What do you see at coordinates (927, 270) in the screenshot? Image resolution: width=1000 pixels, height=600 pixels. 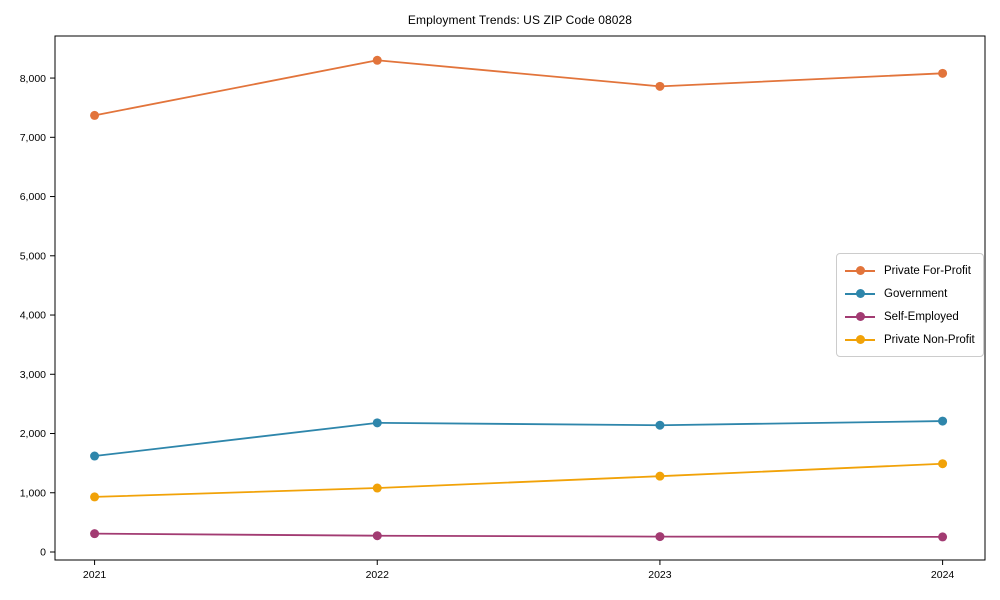 I see `legend-label: Private For-Profit` at bounding box center [927, 270].